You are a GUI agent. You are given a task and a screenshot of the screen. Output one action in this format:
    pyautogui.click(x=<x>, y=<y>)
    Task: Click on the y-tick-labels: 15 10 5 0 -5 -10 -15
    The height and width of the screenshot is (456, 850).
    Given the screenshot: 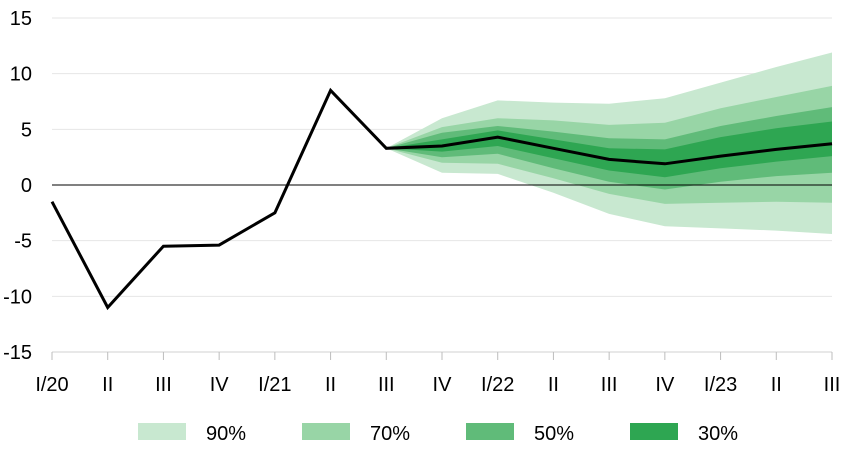 What is the action you would take?
    pyautogui.click(x=17, y=186)
    